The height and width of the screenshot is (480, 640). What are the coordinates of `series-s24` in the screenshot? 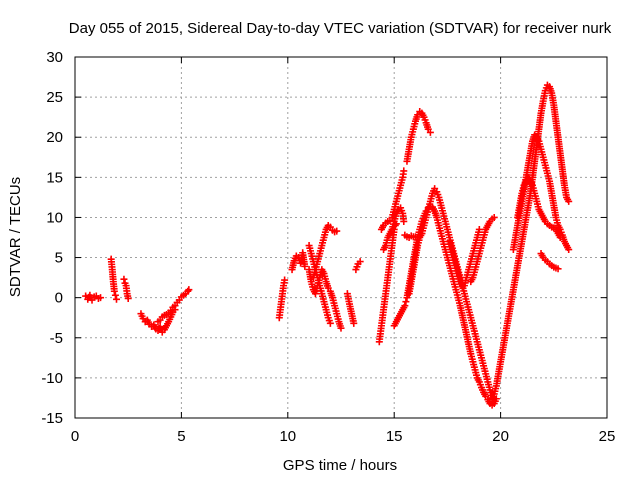 It's located at (530, 243).